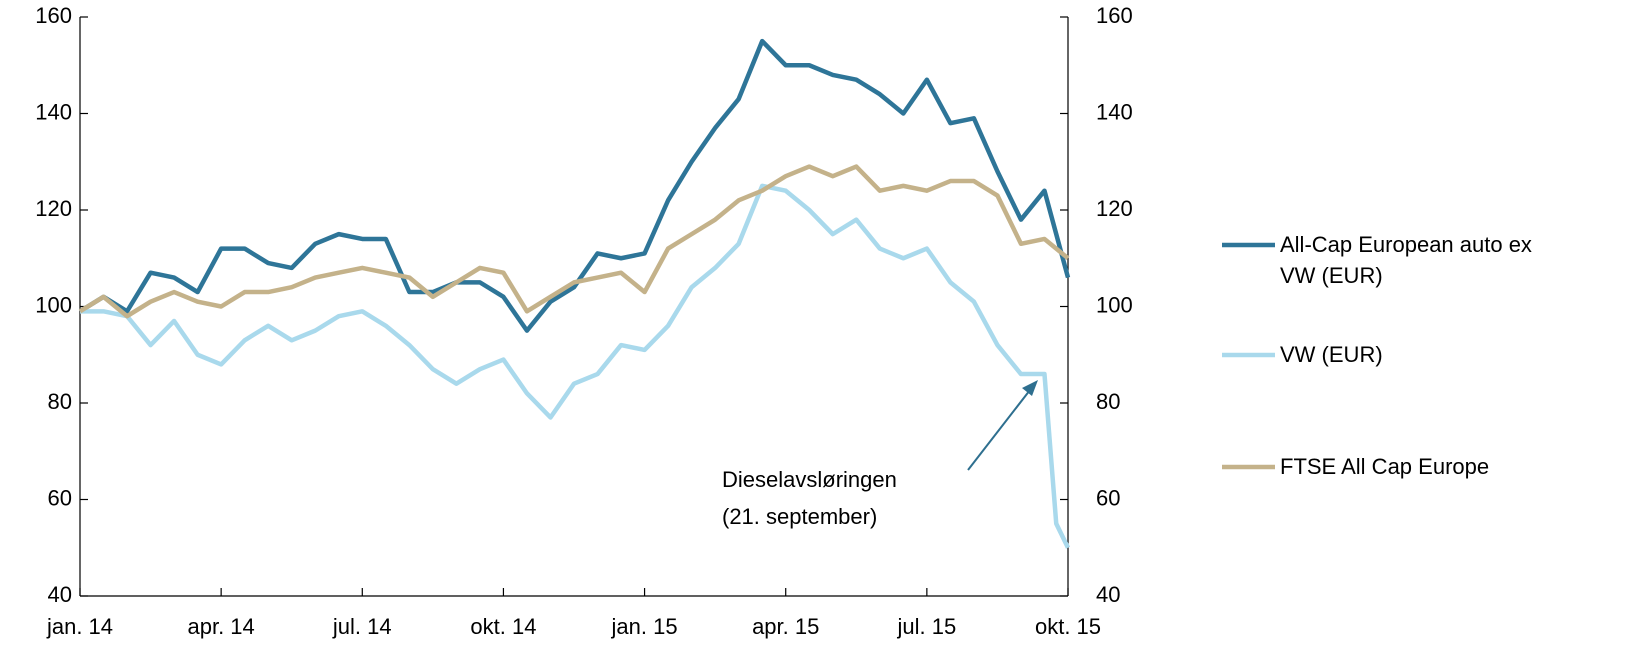  Describe the element at coordinates (644, 626) in the screenshot. I see `x-tick-label: jan. 15` at that location.